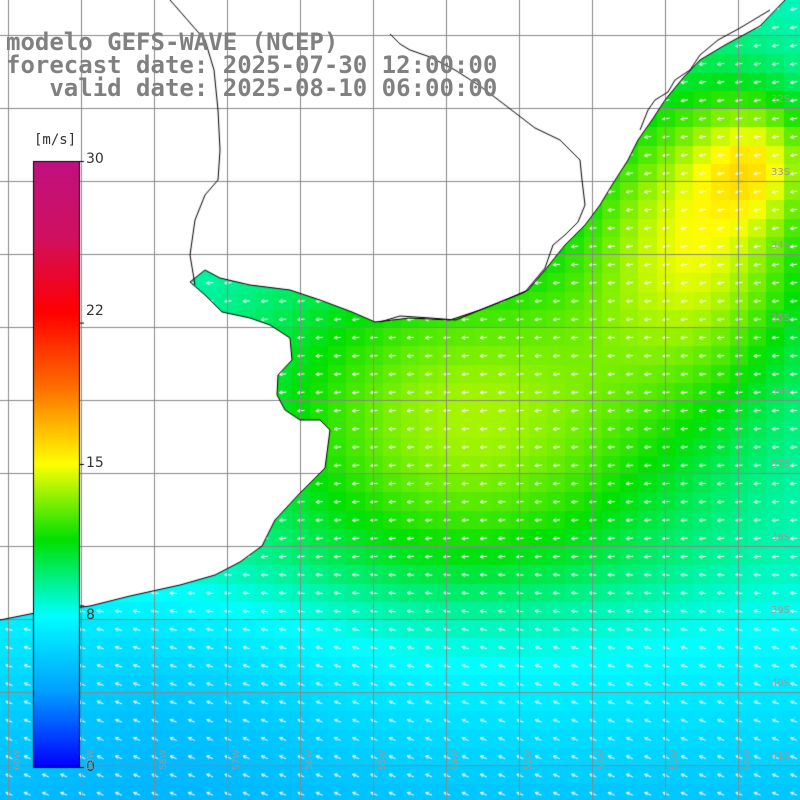 Image resolution: width=800 pixels, height=800 pixels. I want to click on forecast-date: forecast date: 2025-07-30 12:00:00, so click(252, 65).